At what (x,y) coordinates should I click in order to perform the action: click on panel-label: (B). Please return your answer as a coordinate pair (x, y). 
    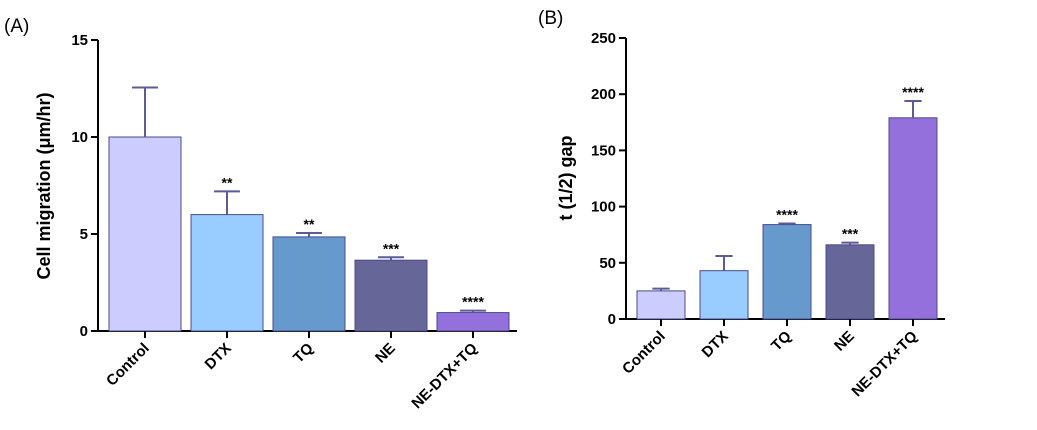
    Looking at the image, I should click on (550, 18).